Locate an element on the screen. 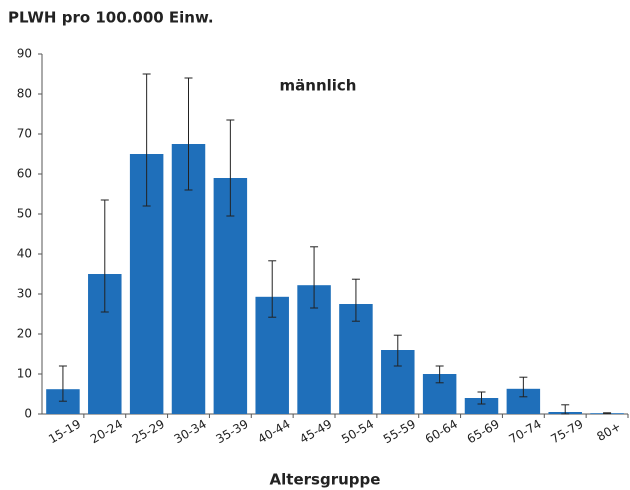 Image resolution: width=630 pixels, height=490 pixels. chart-title: PLWH pro 100.000 Einw. is located at coordinates (111, 18).